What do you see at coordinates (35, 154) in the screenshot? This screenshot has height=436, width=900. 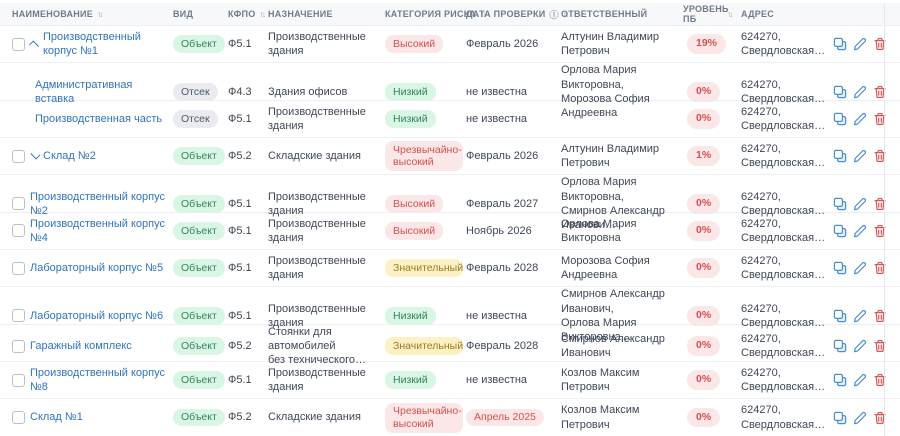 I see `chevron-down-icon` at bounding box center [35, 154].